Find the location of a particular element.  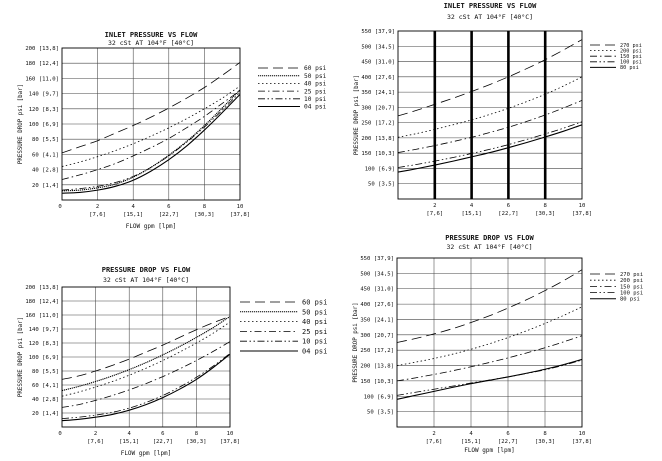

y-tick-label: 550 [37,9] is located at coordinates (378, 32).